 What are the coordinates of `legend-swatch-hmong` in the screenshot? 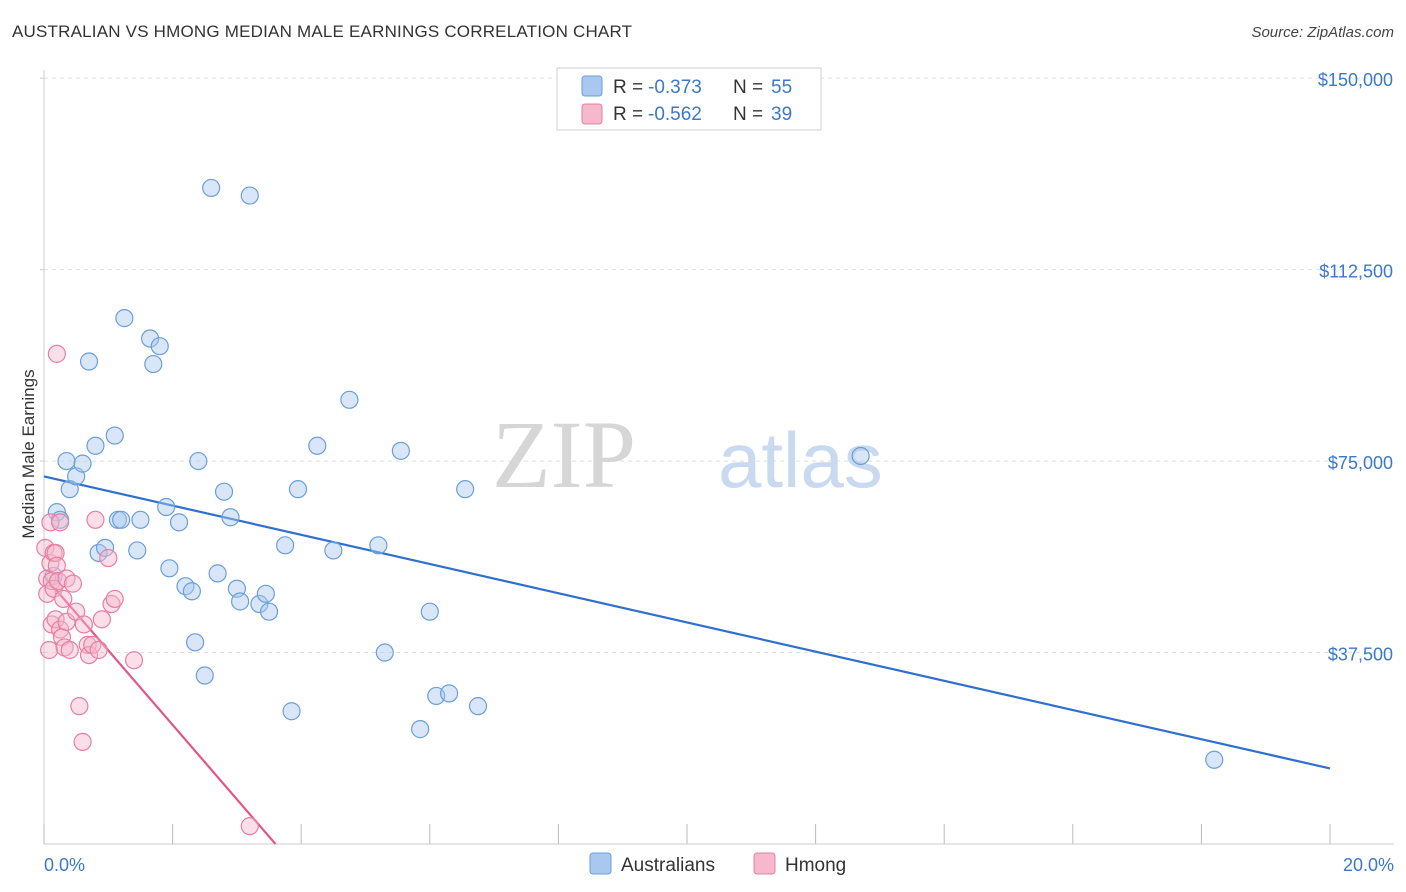 It's located at (592, 114).